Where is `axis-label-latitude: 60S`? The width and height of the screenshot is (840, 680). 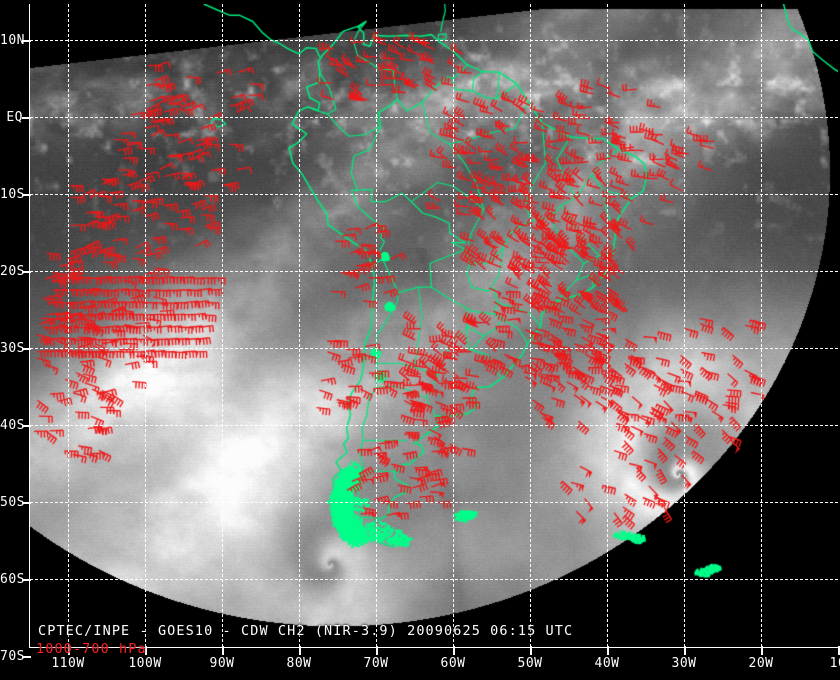 axis-label-latitude: 60S is located at coordinates (12, 579).